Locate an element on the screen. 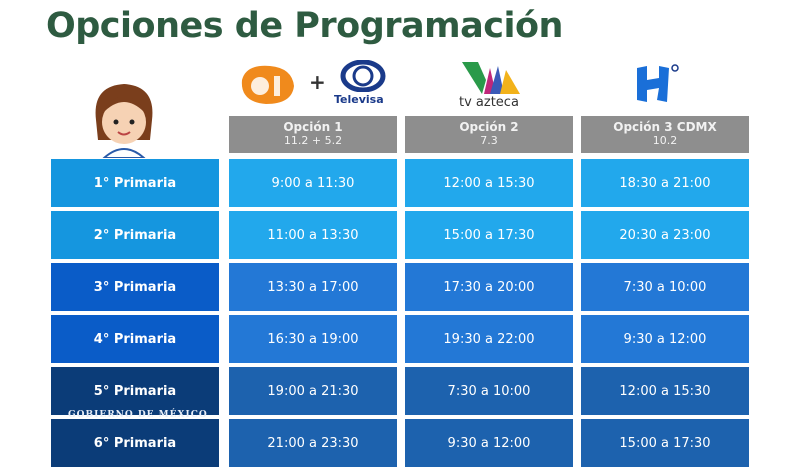 The height and width of the screenshot is (471, 800). plus-sign: + is located at coordinates (317, 82).